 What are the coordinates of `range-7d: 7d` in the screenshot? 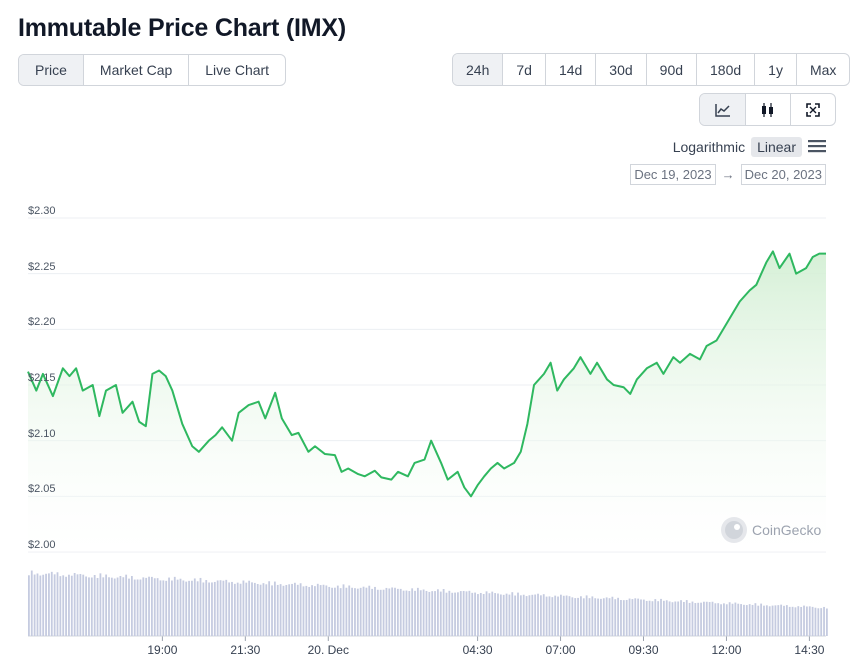 It's located at (523, 69).